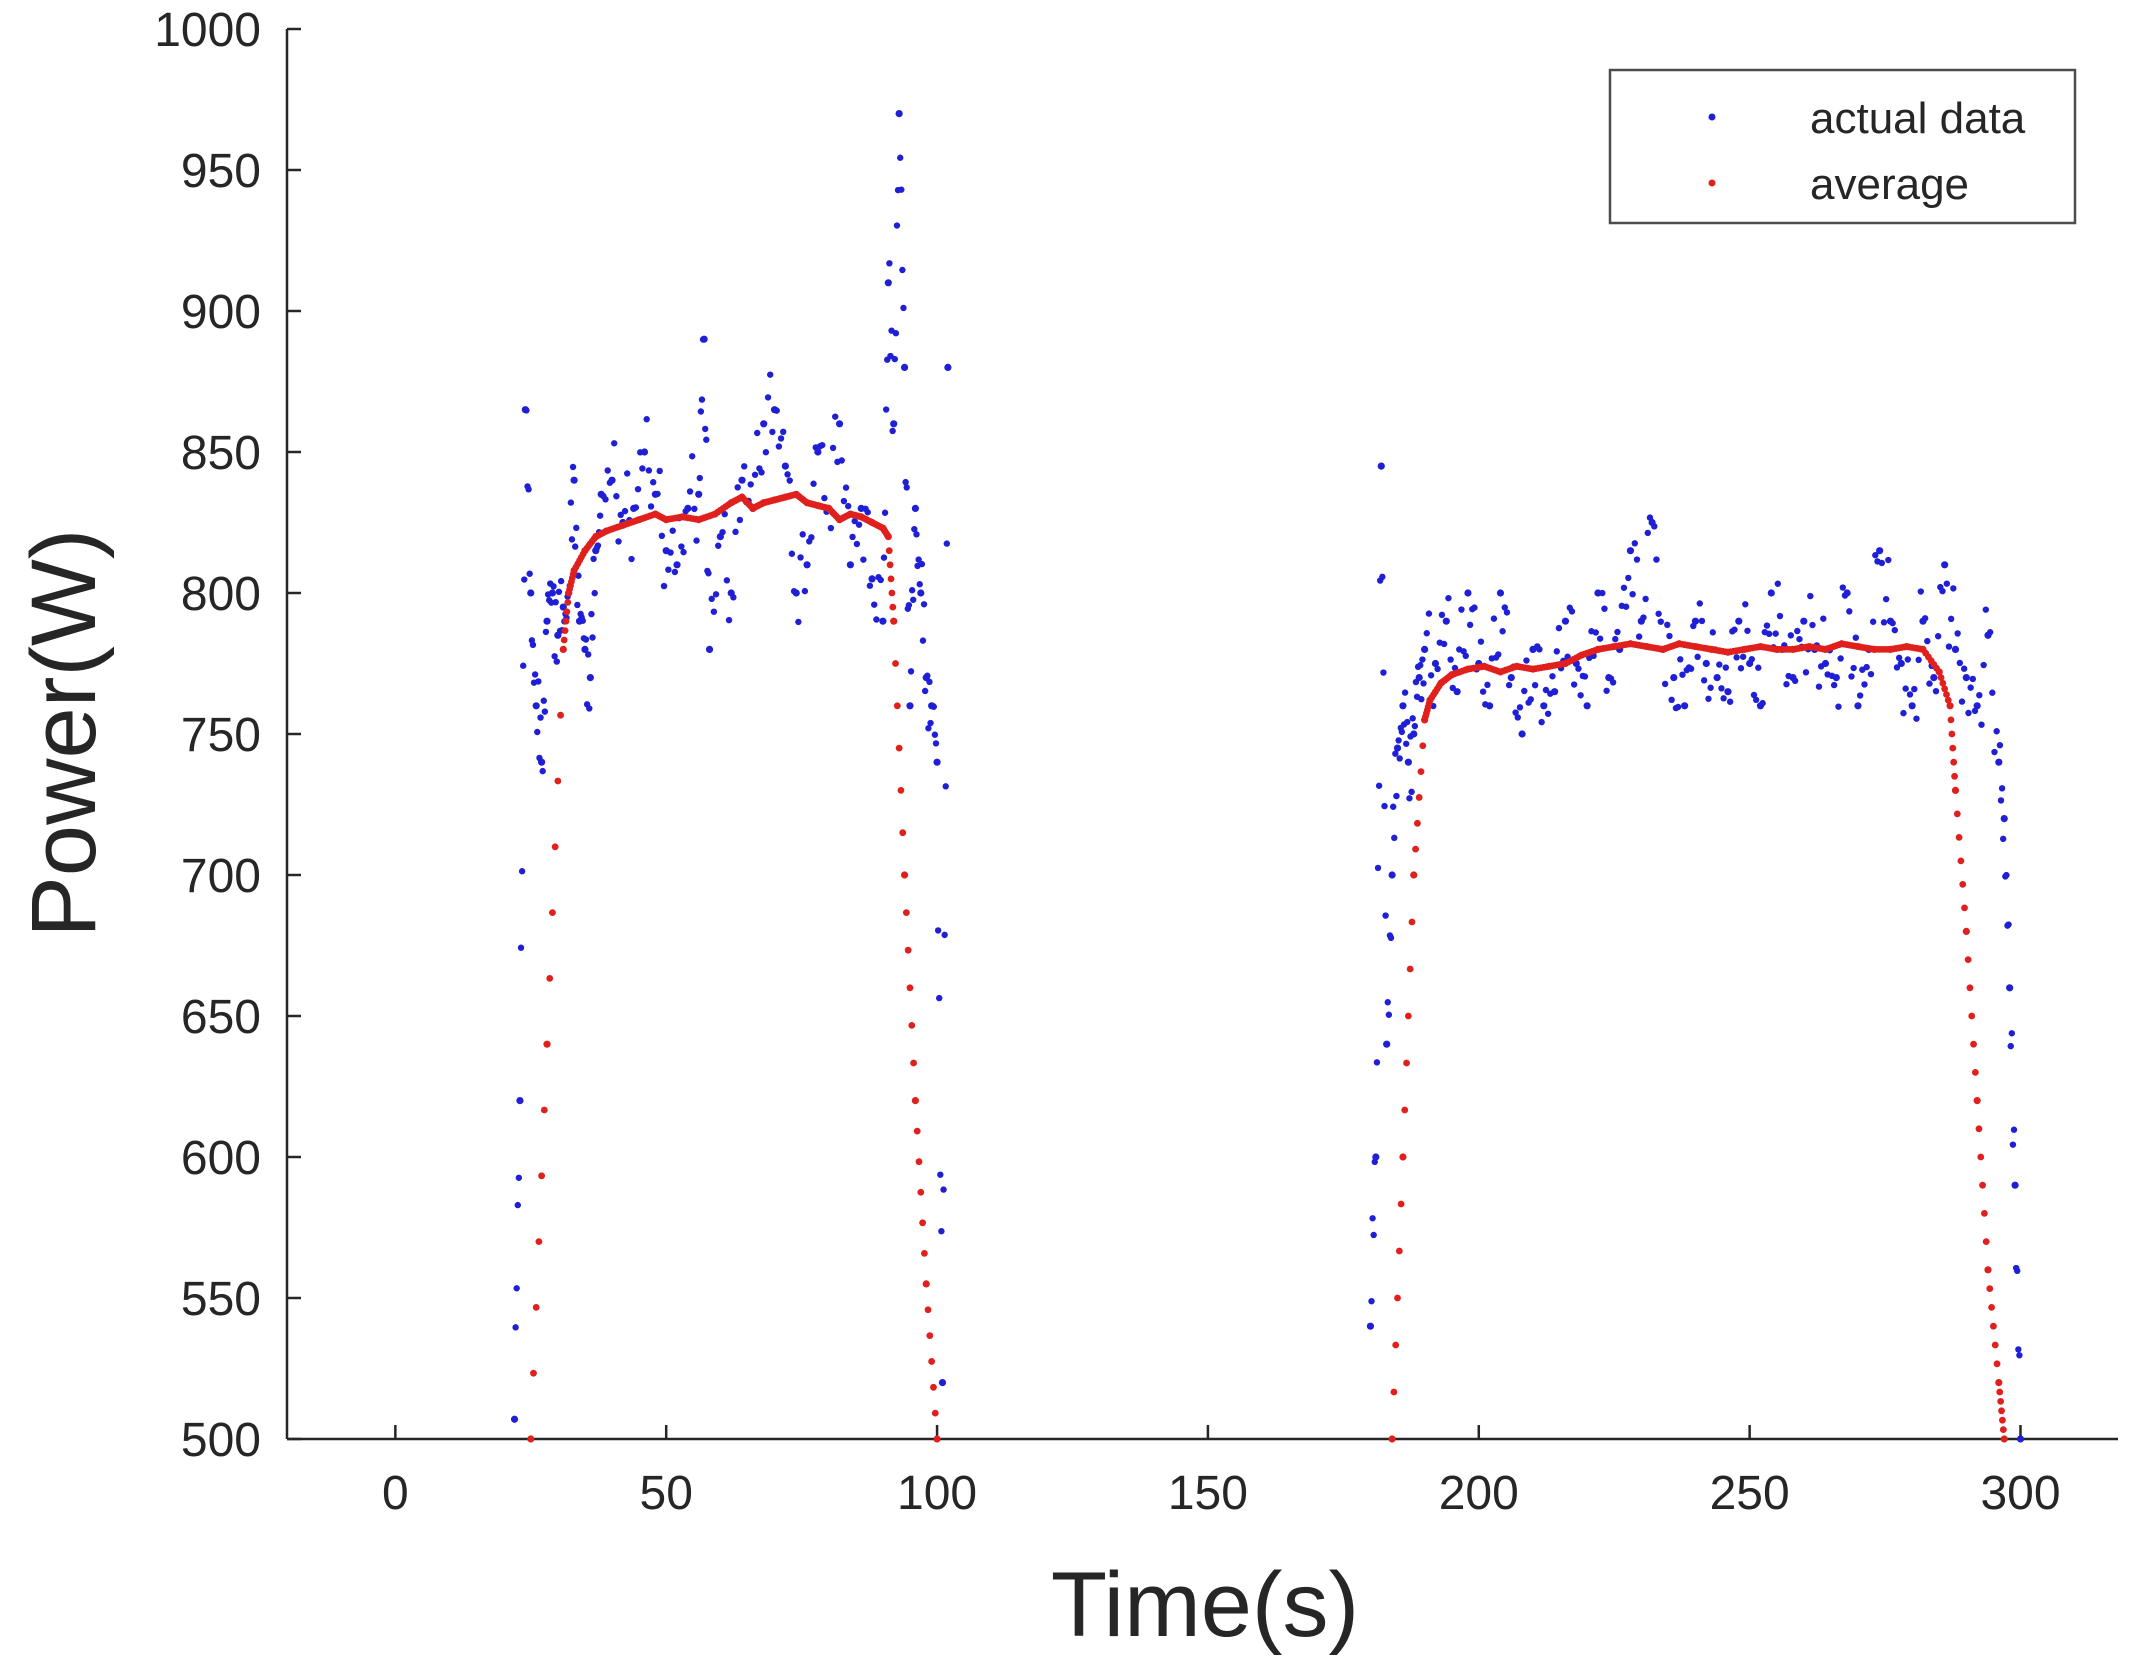  I want to click on y-tick-label: 800, so click(221, 594).